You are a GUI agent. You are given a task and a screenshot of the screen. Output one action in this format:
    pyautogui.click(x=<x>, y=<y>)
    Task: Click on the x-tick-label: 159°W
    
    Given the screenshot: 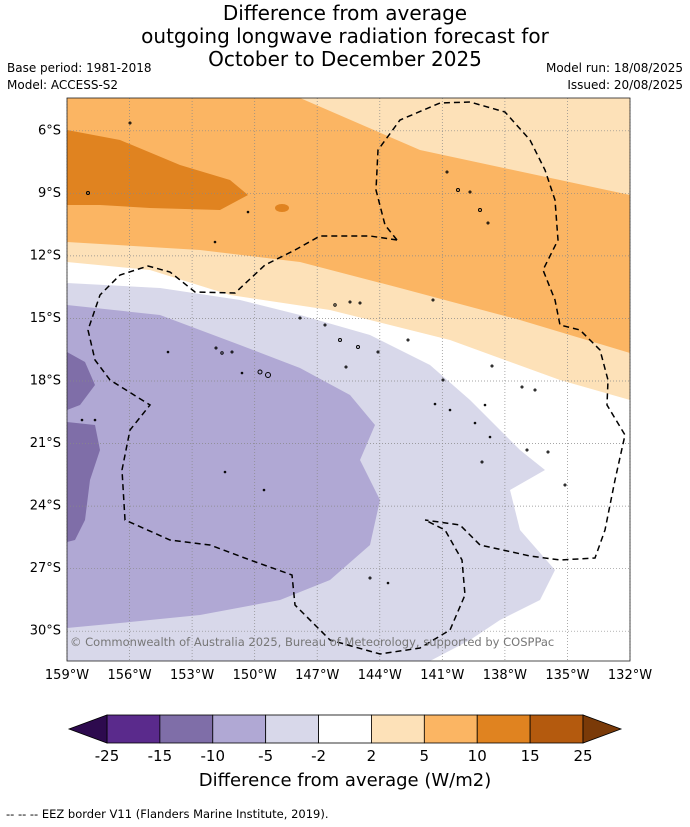 What is the action you would take?
    pyautogui.click(x=67, y=675)
    